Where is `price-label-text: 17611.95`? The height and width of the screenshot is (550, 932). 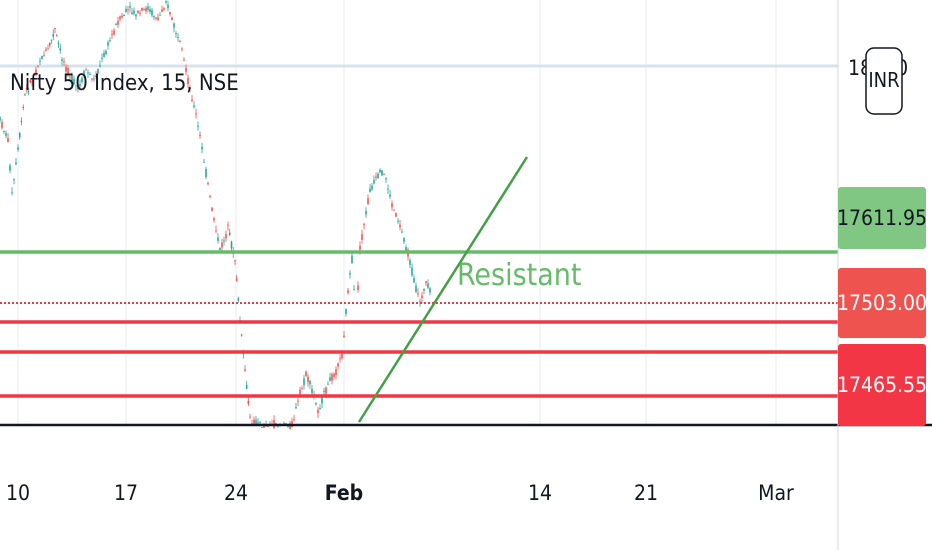
price-label-text: 17611.95 is located at coordinates (882, 218).